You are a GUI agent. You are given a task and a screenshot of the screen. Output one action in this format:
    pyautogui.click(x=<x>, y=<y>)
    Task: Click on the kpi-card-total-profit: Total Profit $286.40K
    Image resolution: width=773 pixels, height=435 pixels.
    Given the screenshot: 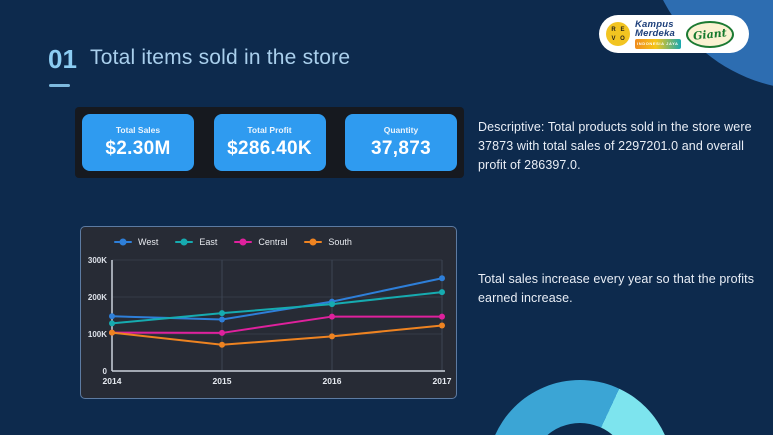 What is the action you would take?
    pyautogui.click(x=269, y=142)
    